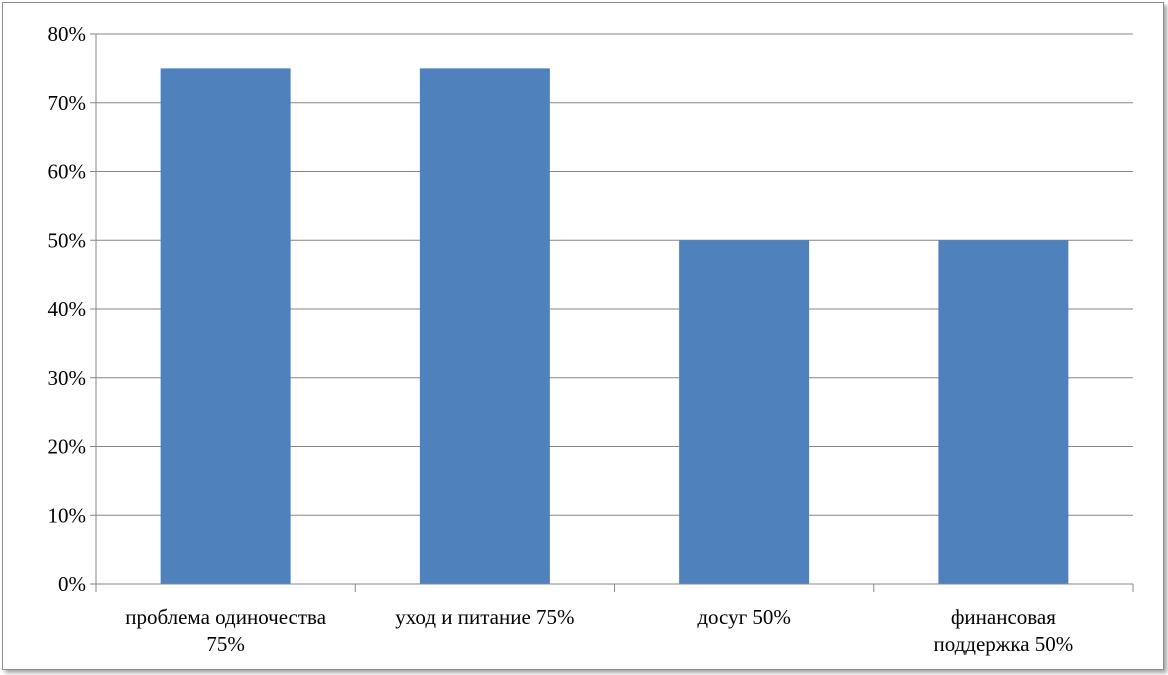 The width and height of the screenshot is (1168, 675). Describe the element at coordinates (225, 617) in the screenshot. I see `x-category-label-0-line-0: проблема одиночества` at that location.